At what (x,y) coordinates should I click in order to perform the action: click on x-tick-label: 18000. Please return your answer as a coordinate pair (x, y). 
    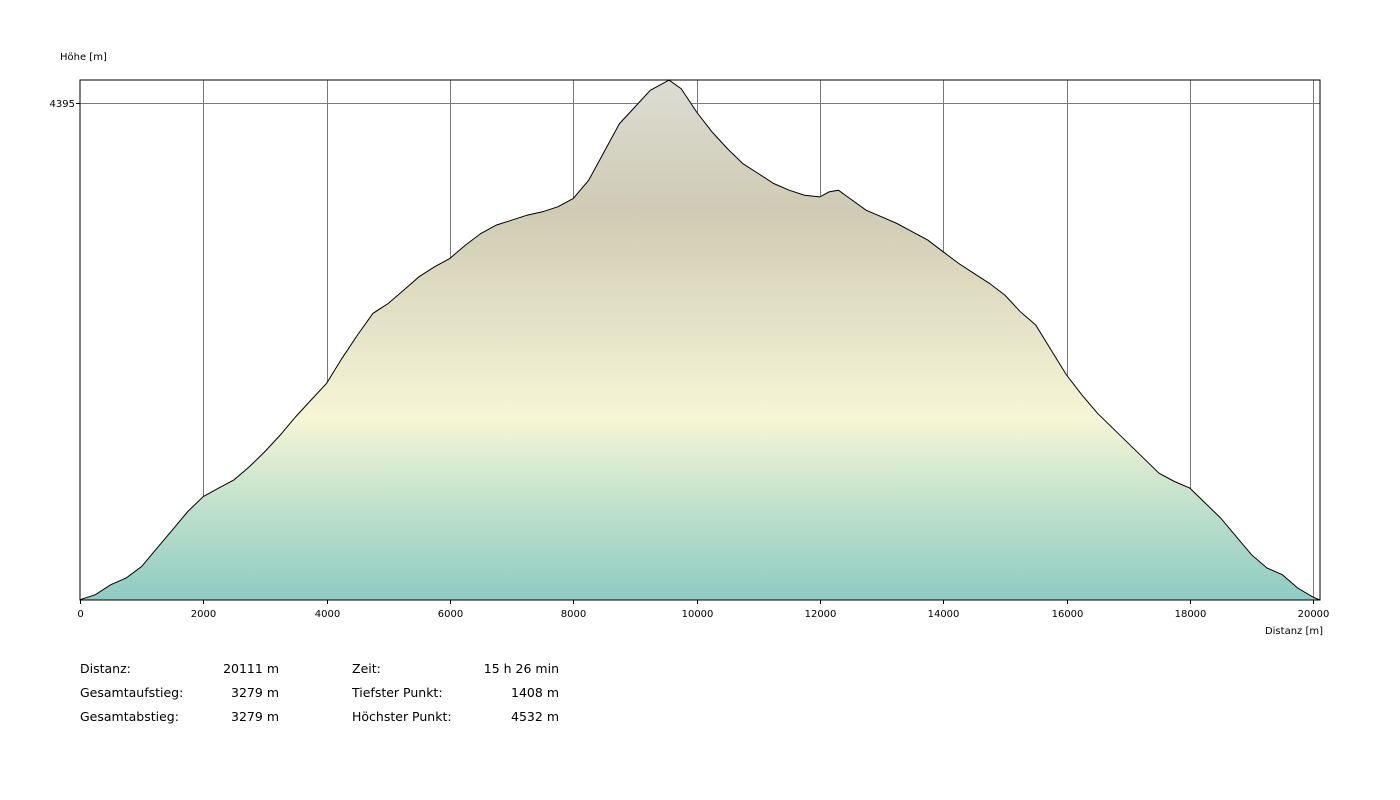
    Looking at the image, I should click on (1191, 614).